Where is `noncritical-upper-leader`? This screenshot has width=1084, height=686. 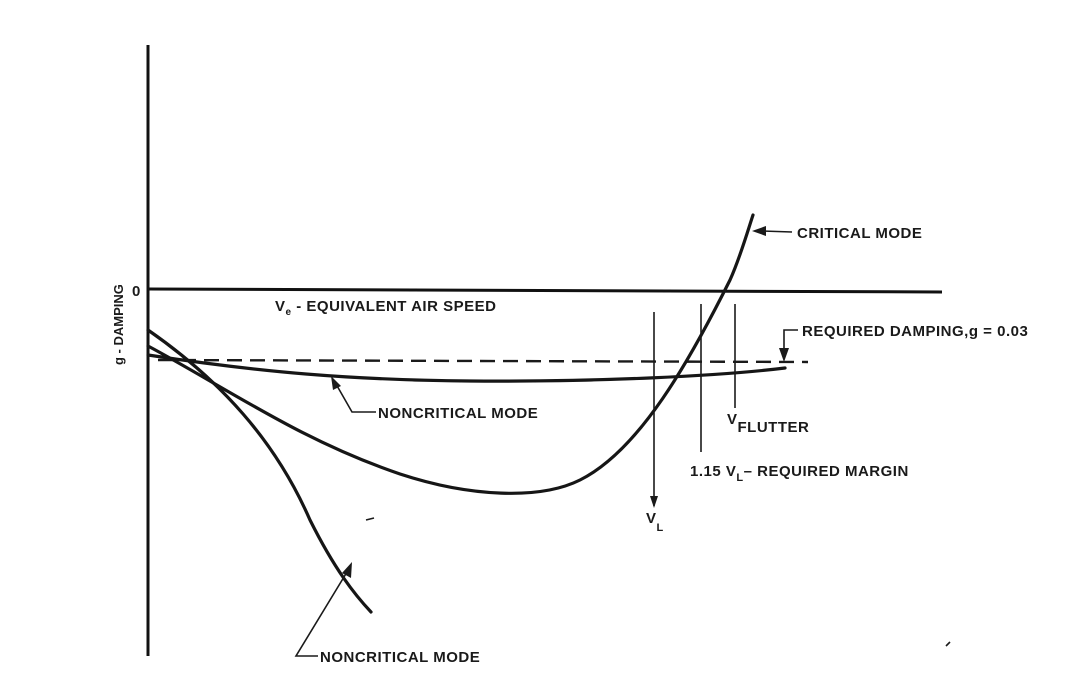 noncritical-upper-leader is located at coordinates (355, 398).